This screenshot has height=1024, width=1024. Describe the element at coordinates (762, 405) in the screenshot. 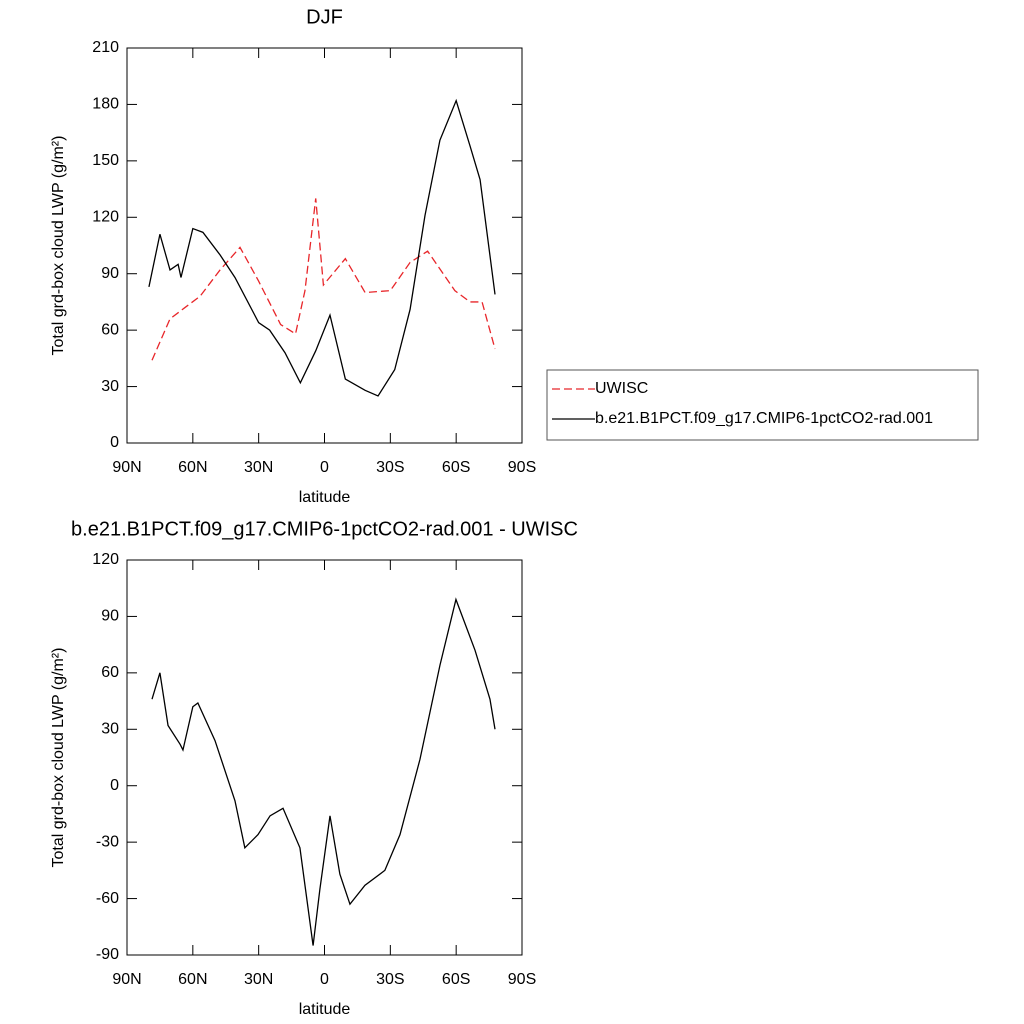

I see `legend-box` at that location.